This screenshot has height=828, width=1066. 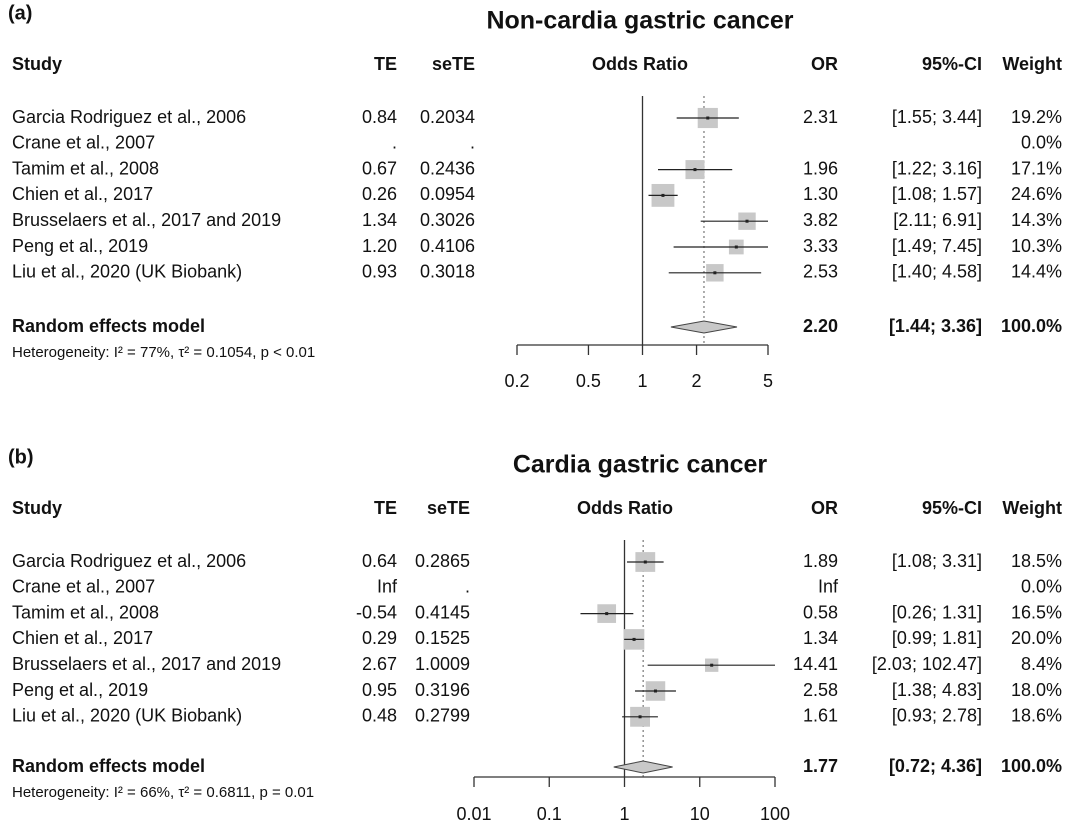 I want to click on summary-diamond, so click(x=643, y=767).